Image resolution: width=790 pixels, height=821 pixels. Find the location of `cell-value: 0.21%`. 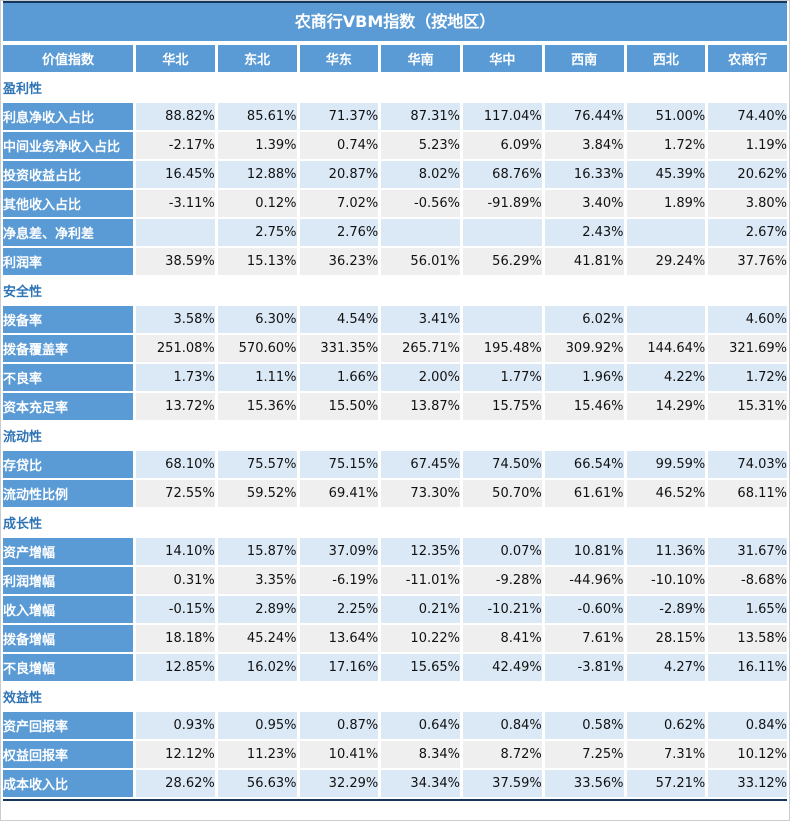

cell-value: 0.21% is located at coordinates (419, 609).